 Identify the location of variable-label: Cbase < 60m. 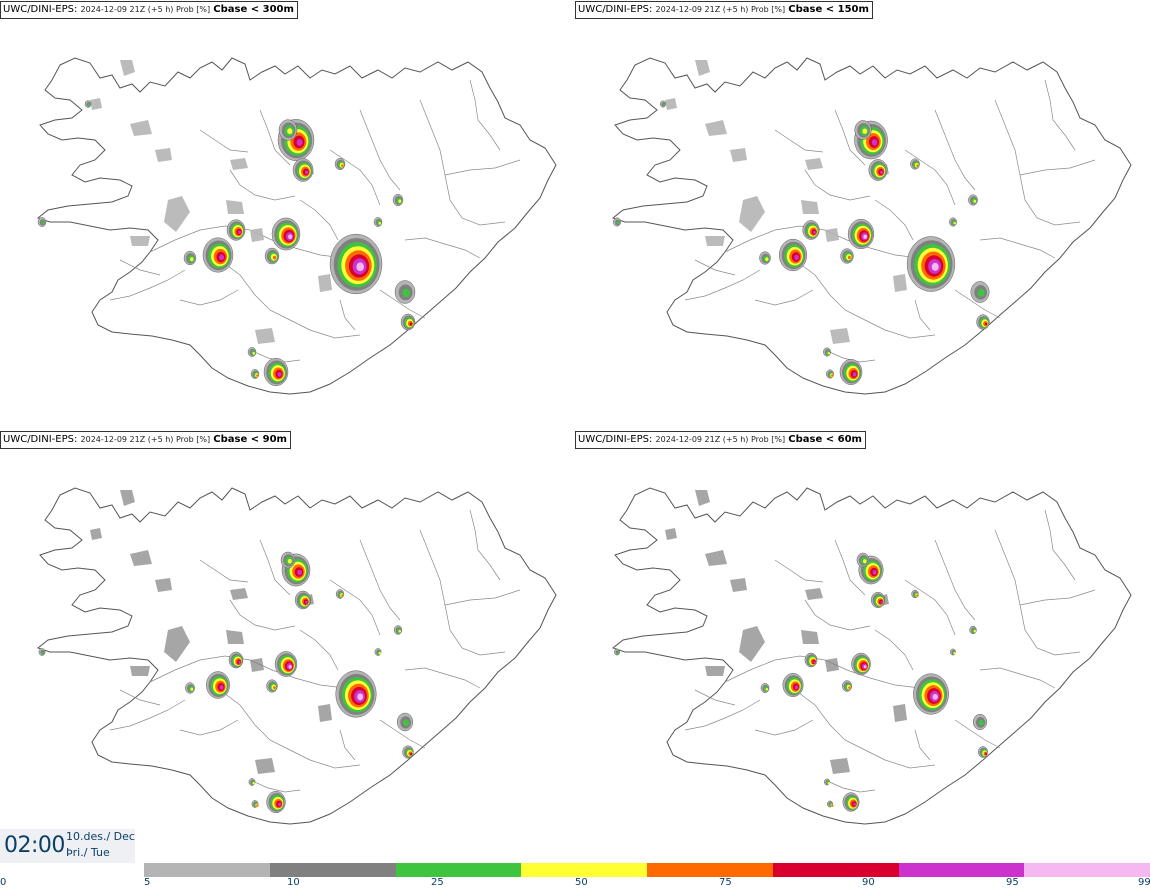
(825, 439).